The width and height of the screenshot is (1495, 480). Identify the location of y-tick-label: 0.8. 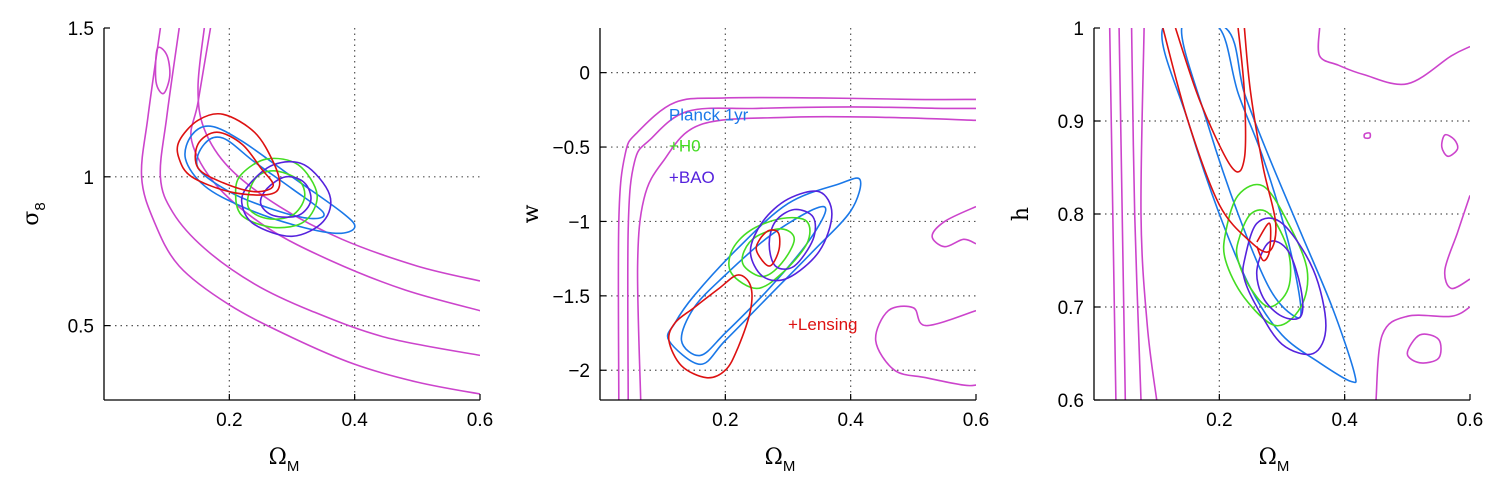
(1071, 215).